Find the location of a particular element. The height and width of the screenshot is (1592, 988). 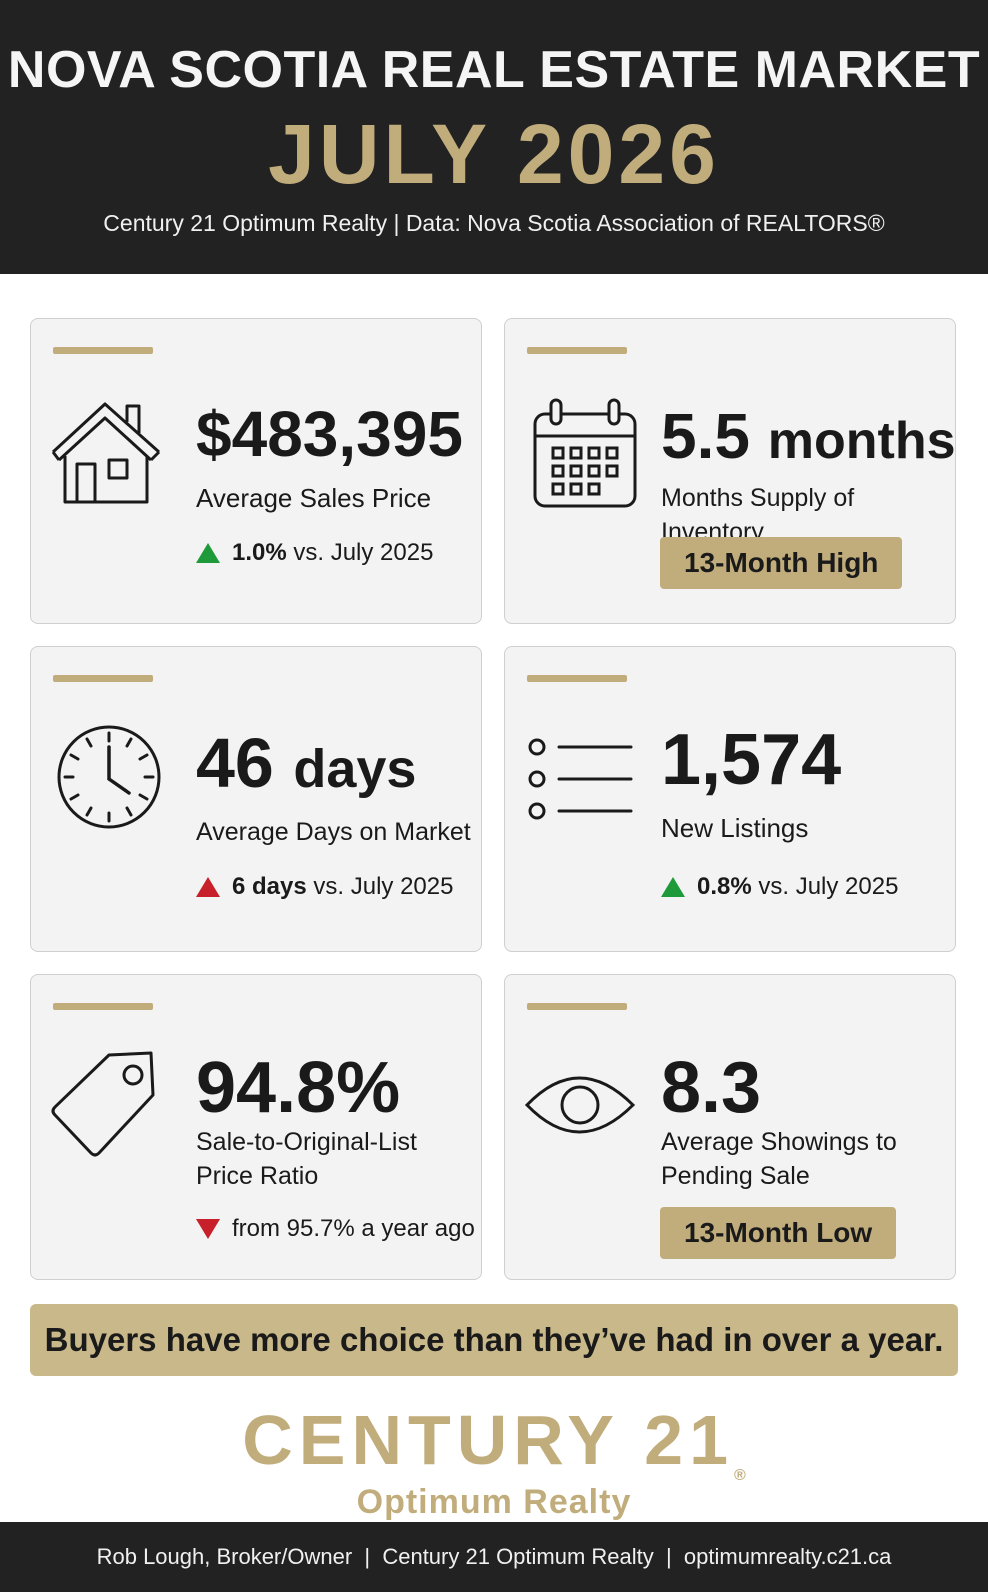

value-unit: days is located at coordinates (355, 769).